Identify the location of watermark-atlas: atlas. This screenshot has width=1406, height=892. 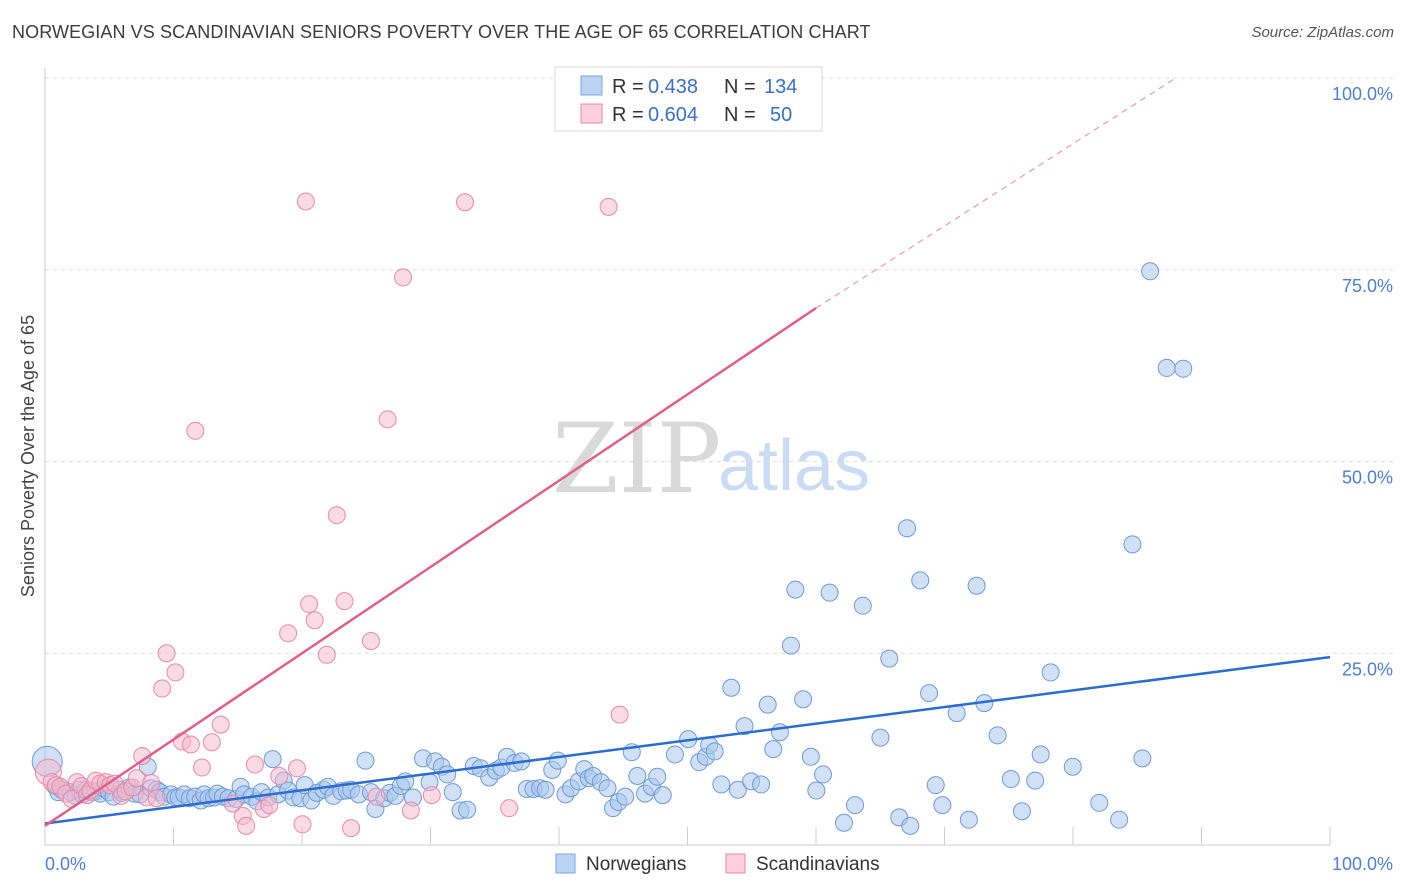
(794, 466).